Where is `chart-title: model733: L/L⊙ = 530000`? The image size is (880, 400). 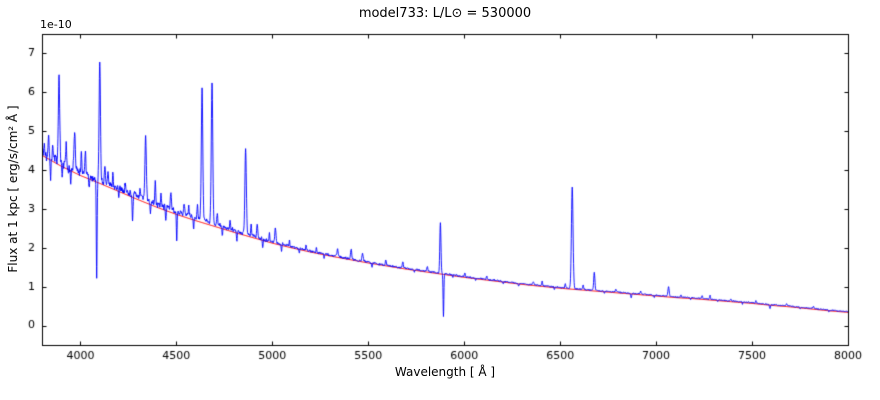 chart-title: model733: L/L⊙ = 530000 is located at coordinates (445, 13).